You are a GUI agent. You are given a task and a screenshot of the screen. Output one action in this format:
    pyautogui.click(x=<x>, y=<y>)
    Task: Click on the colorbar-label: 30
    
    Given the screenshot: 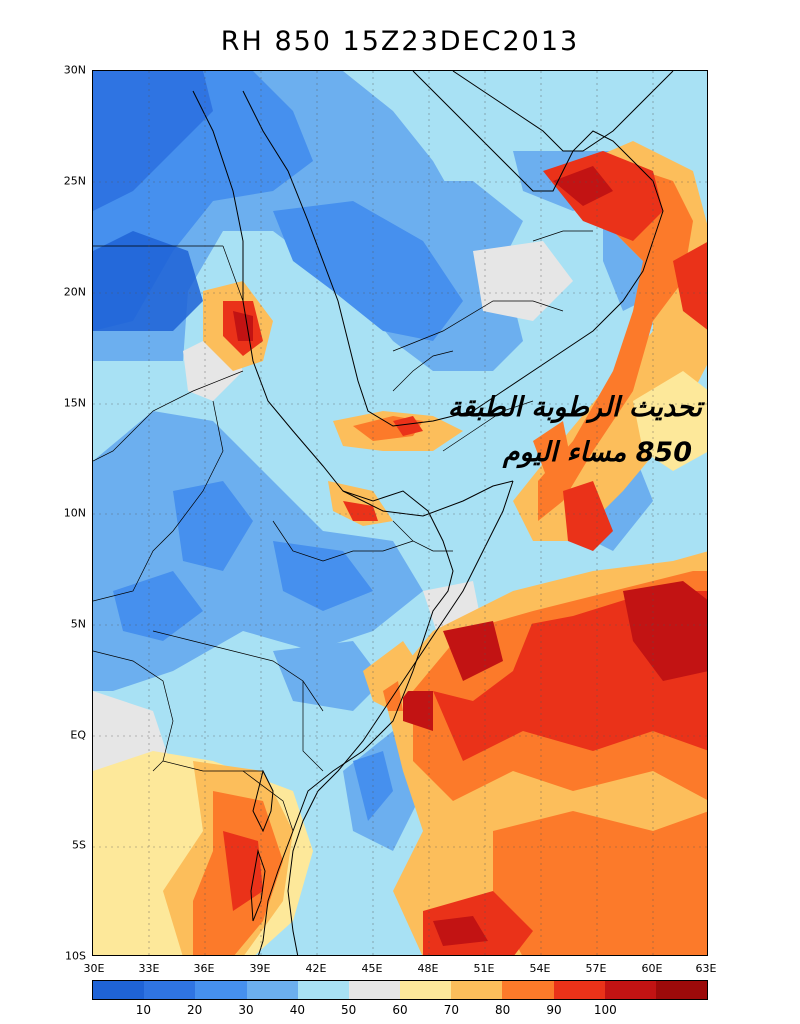 What is the action you would take?
    pyautogui.click(x=246, y=1010)
    